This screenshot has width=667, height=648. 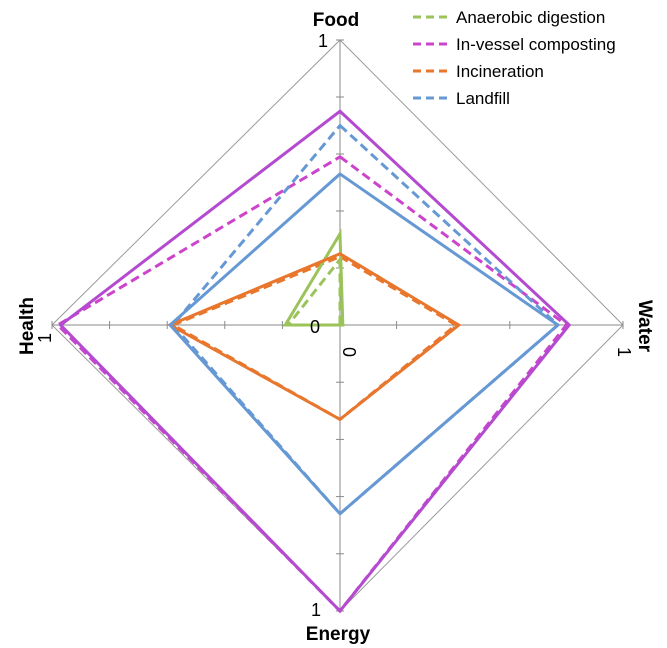 What do you see at coordinates (338, 634) in the screenshot?
I see `axis-label-energy: Energy` at bounding box center [338, 634].